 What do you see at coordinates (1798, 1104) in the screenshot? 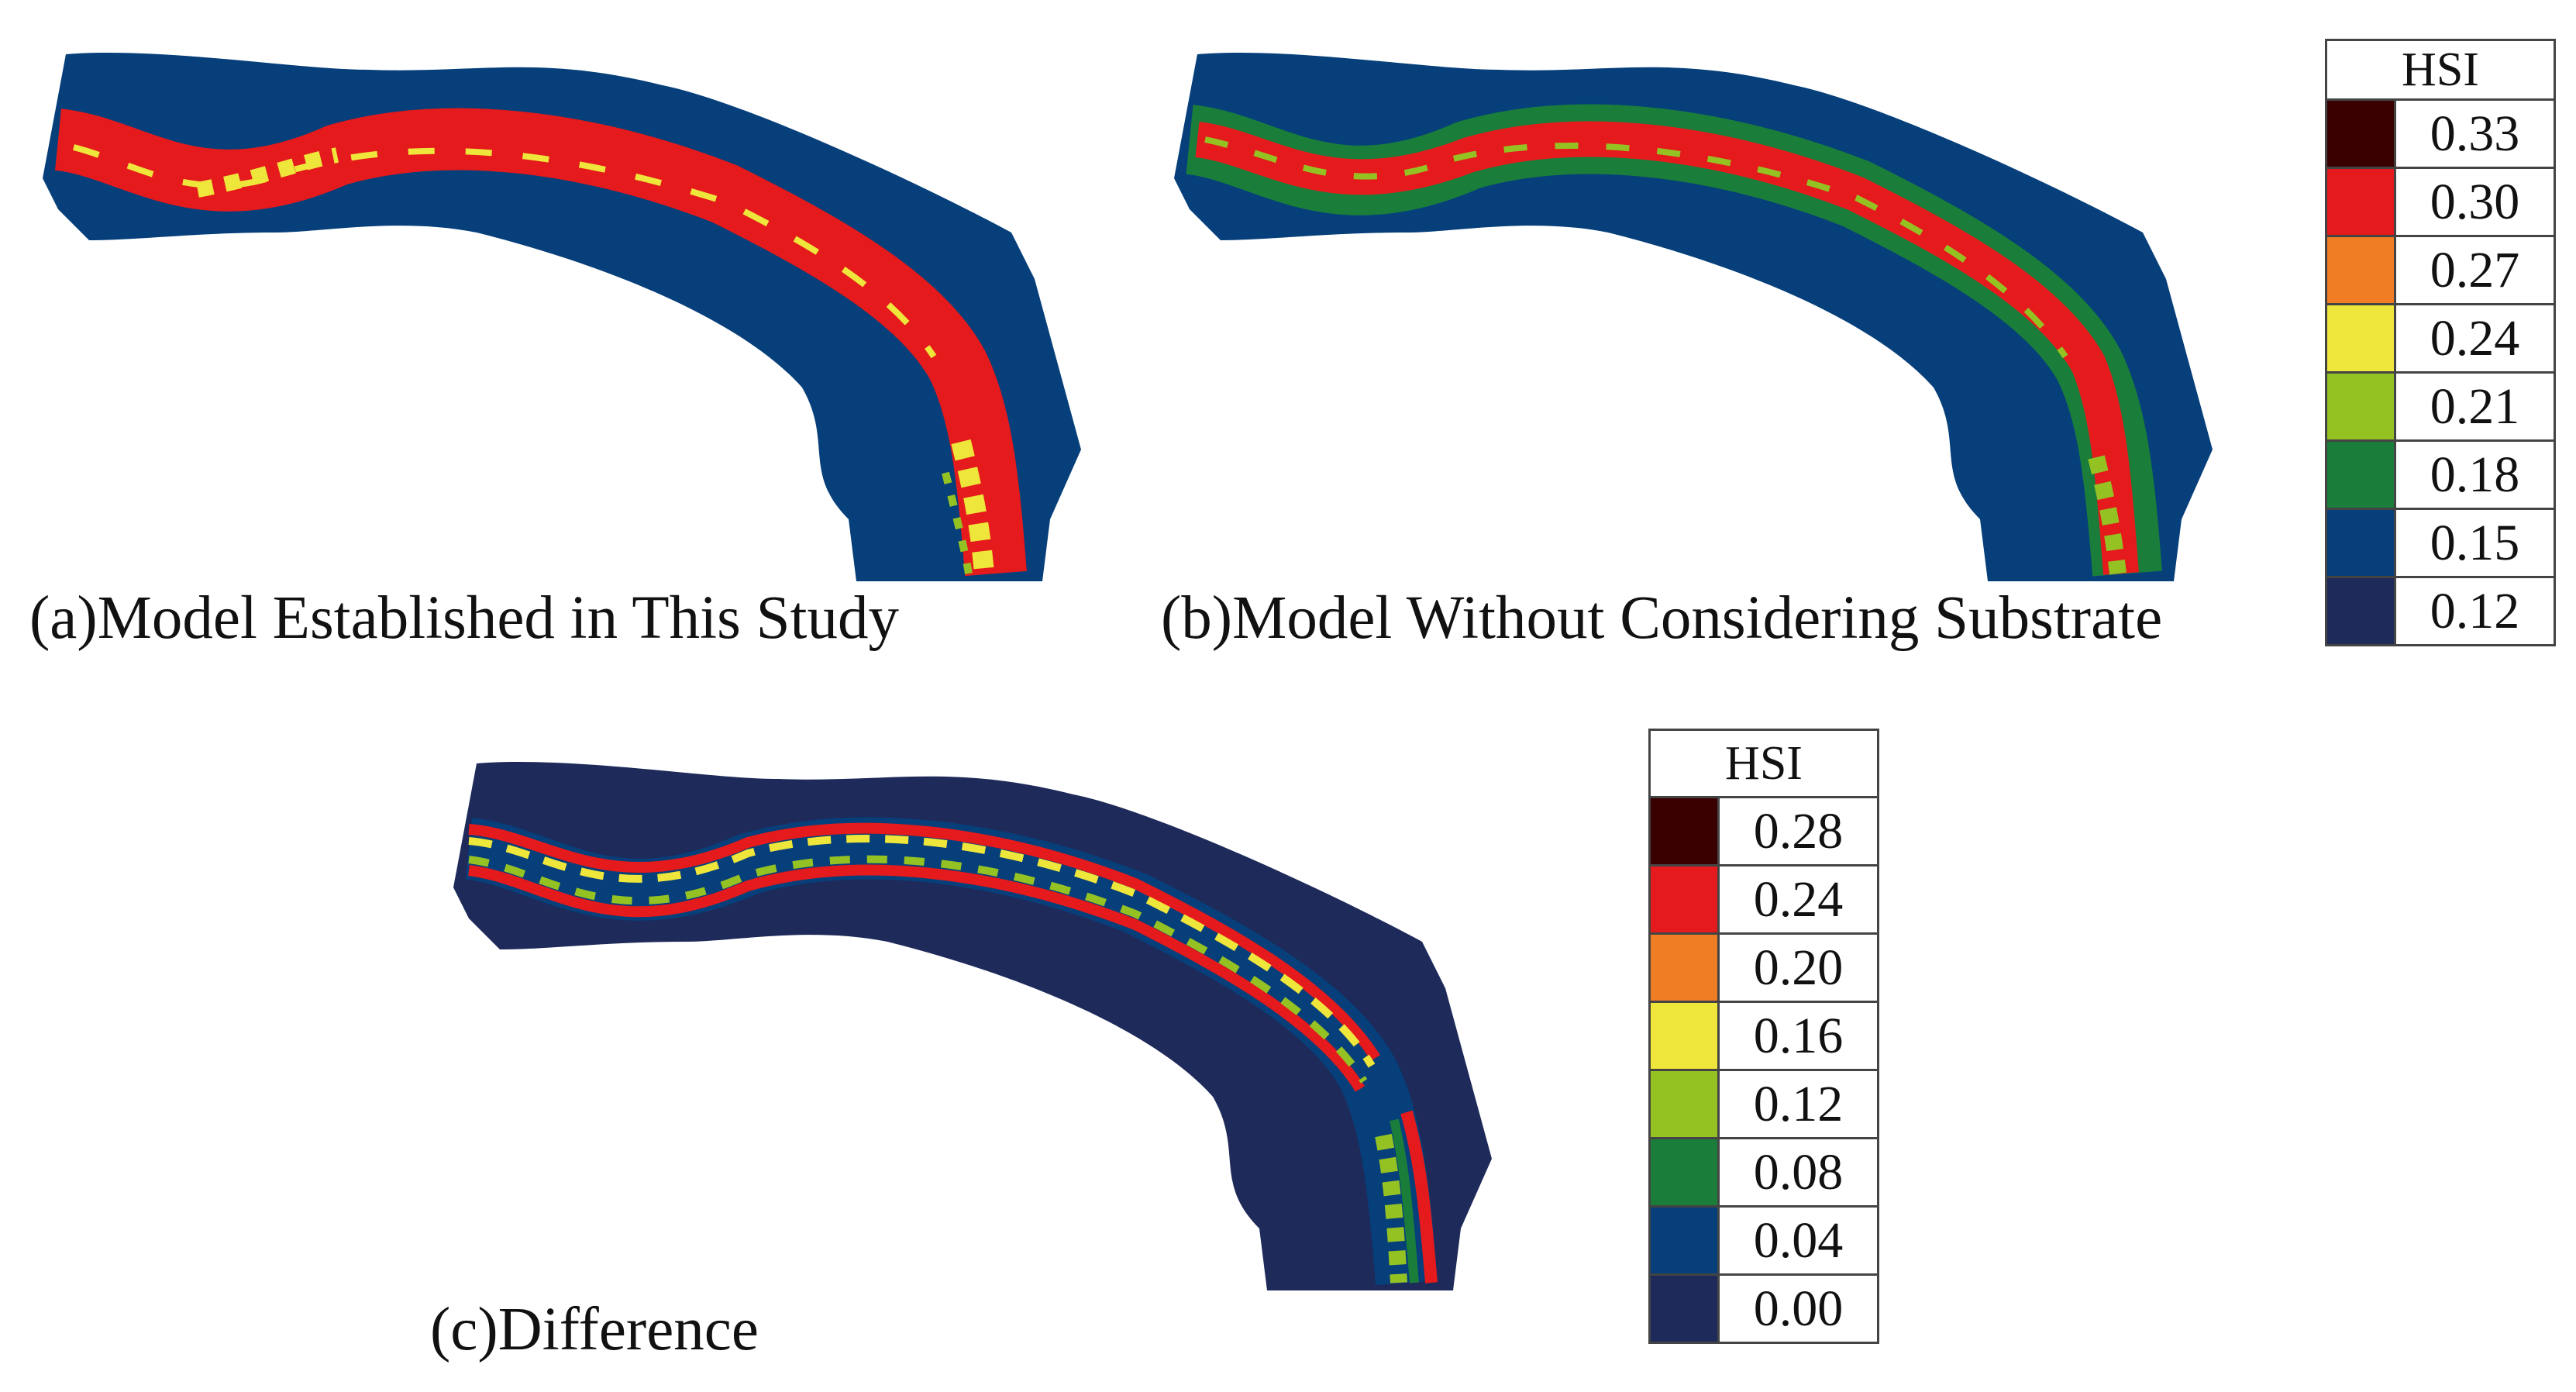
I see `legend-bottom-value: 0.12` at bounding box center [1798, 1104].